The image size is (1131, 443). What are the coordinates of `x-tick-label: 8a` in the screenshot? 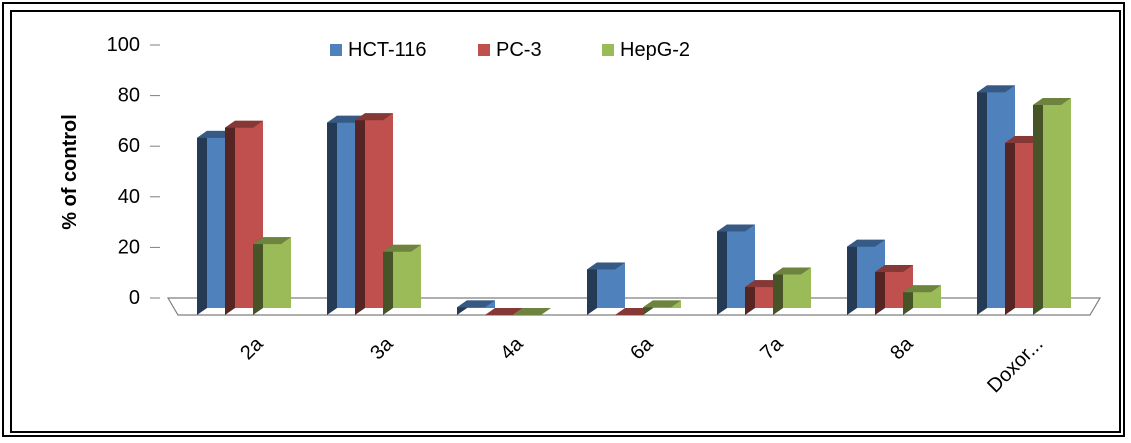 It's located at (902, 348).